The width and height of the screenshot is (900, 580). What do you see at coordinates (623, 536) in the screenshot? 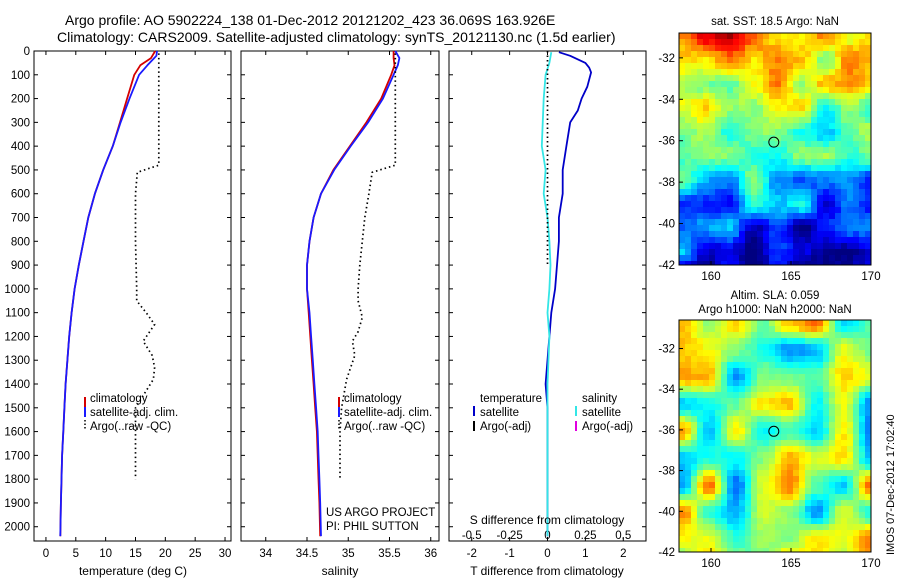
I see `difference-top-tick-label: 0.5` at bounding box center [623, 536].